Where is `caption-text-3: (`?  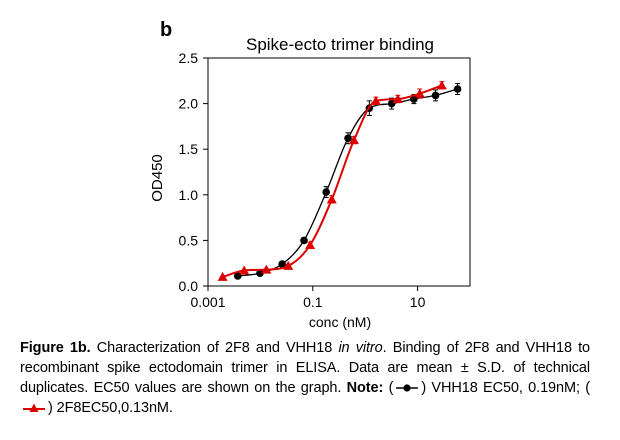
caption-text-3: ( is located at coordinates (388, 388).